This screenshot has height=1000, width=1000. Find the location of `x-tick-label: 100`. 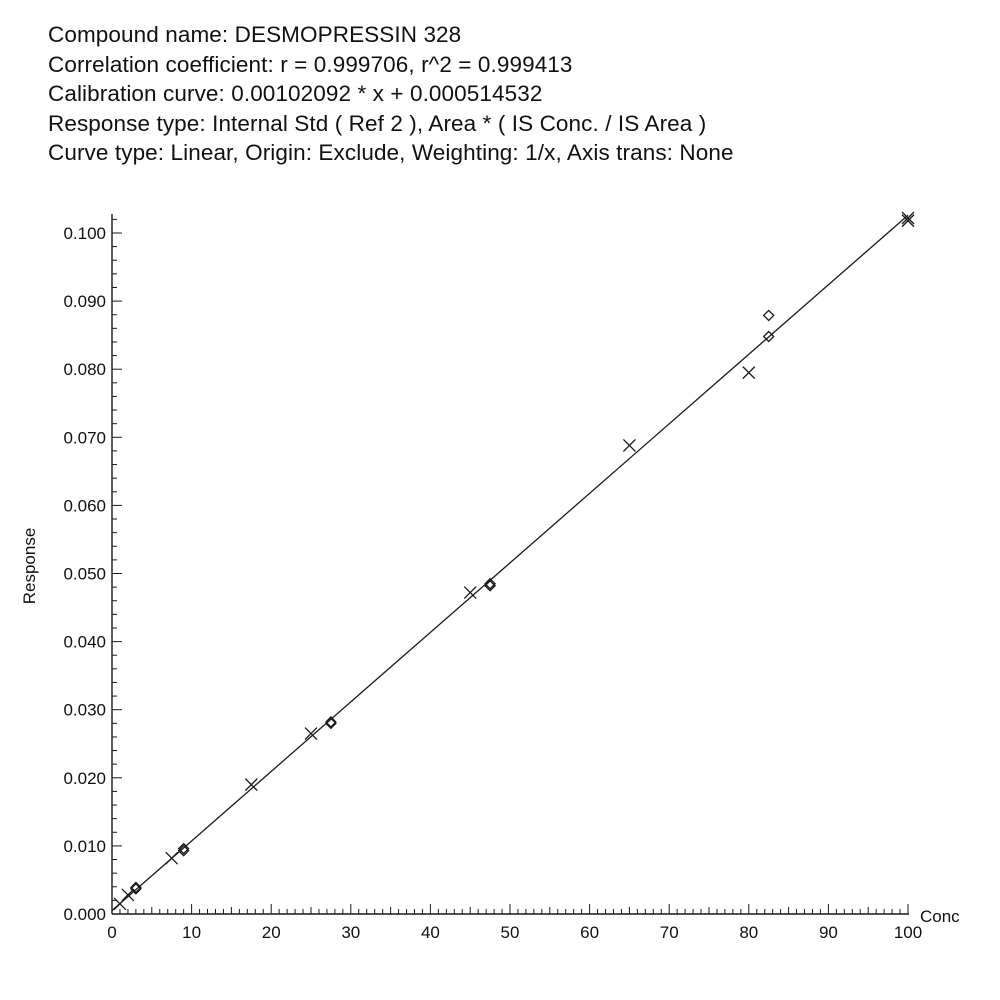

x-tick-label: 100 is located at coordinates (908, 932).